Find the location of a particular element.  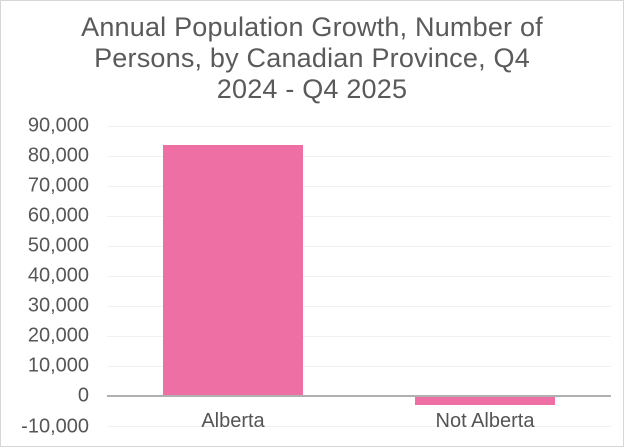

gridline-40,000 is located at coordinates (359, 276).